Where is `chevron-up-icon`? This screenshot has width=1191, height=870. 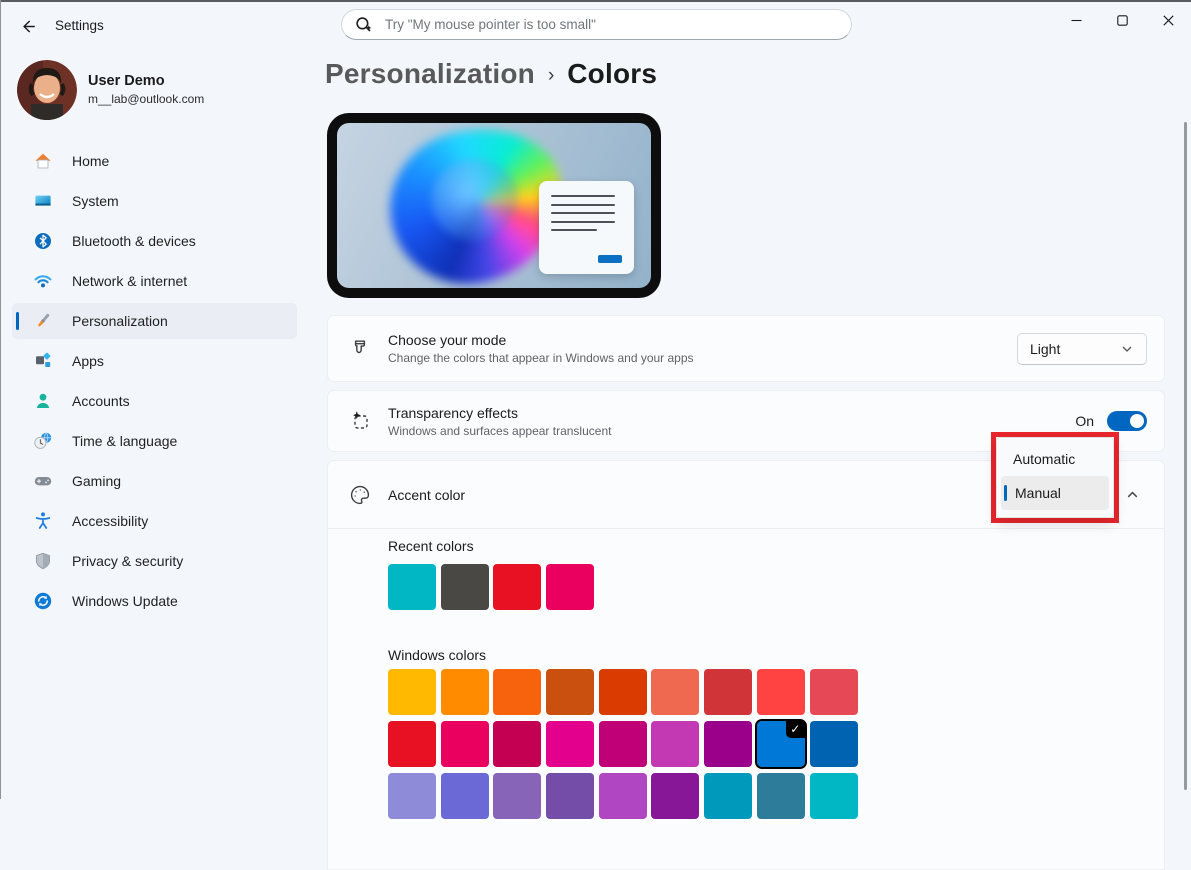
chevron-up-icon is located at coordinates (1132, 495).